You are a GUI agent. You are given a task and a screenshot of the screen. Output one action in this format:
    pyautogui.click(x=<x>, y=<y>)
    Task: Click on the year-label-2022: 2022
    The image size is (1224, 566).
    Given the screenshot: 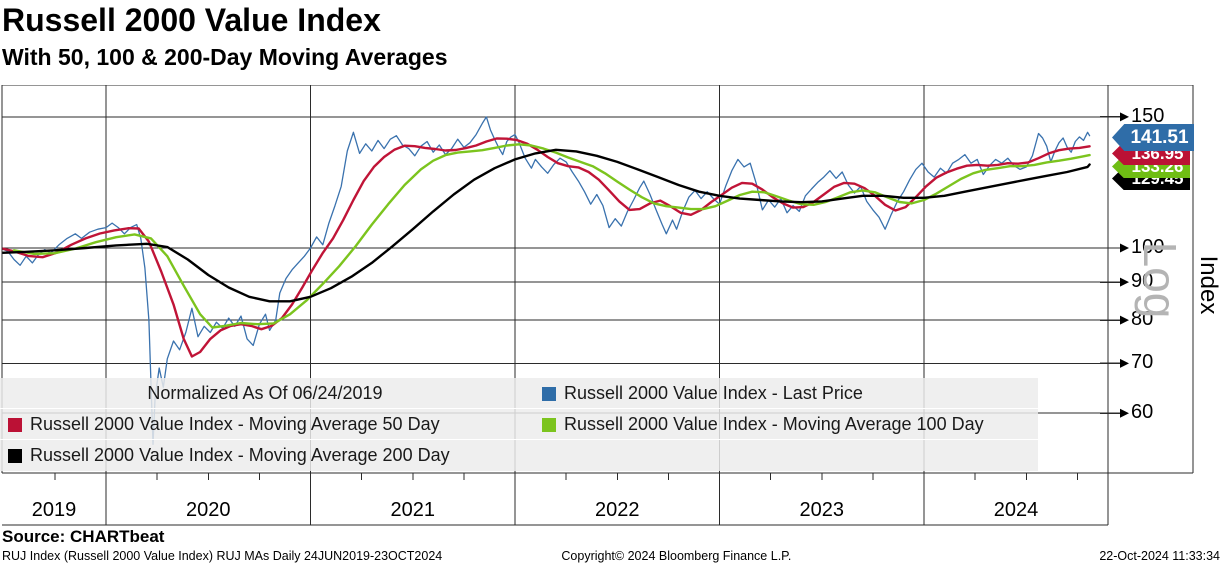 What is the action you would take?
    pyautogui.click(x=617, y=510)
    